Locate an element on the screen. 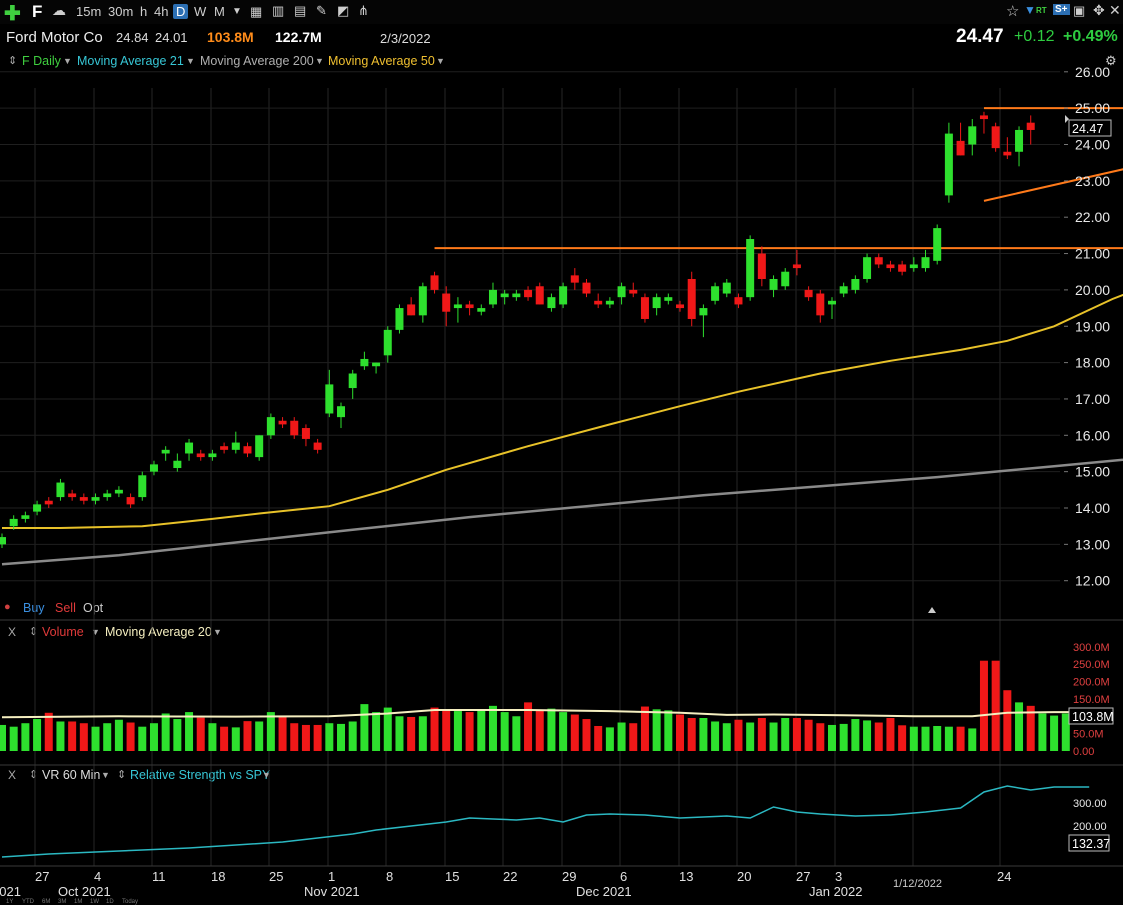 This screenshot has height=905, width=1123. close-panel-icon: X is located at coordinates (12, 775).